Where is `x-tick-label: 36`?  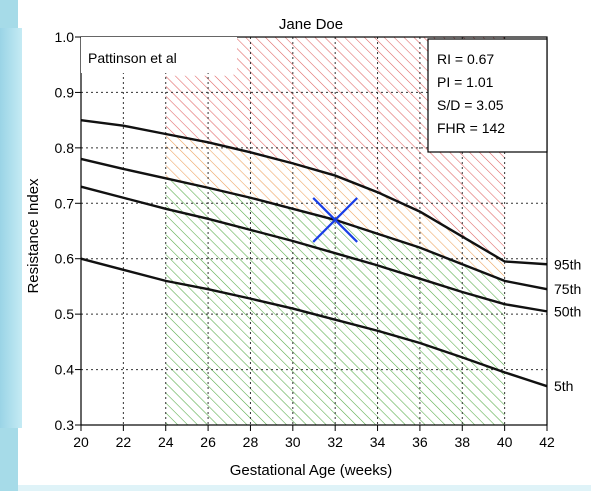 x-tick-label: 36 is located at coordinates (420, 442).